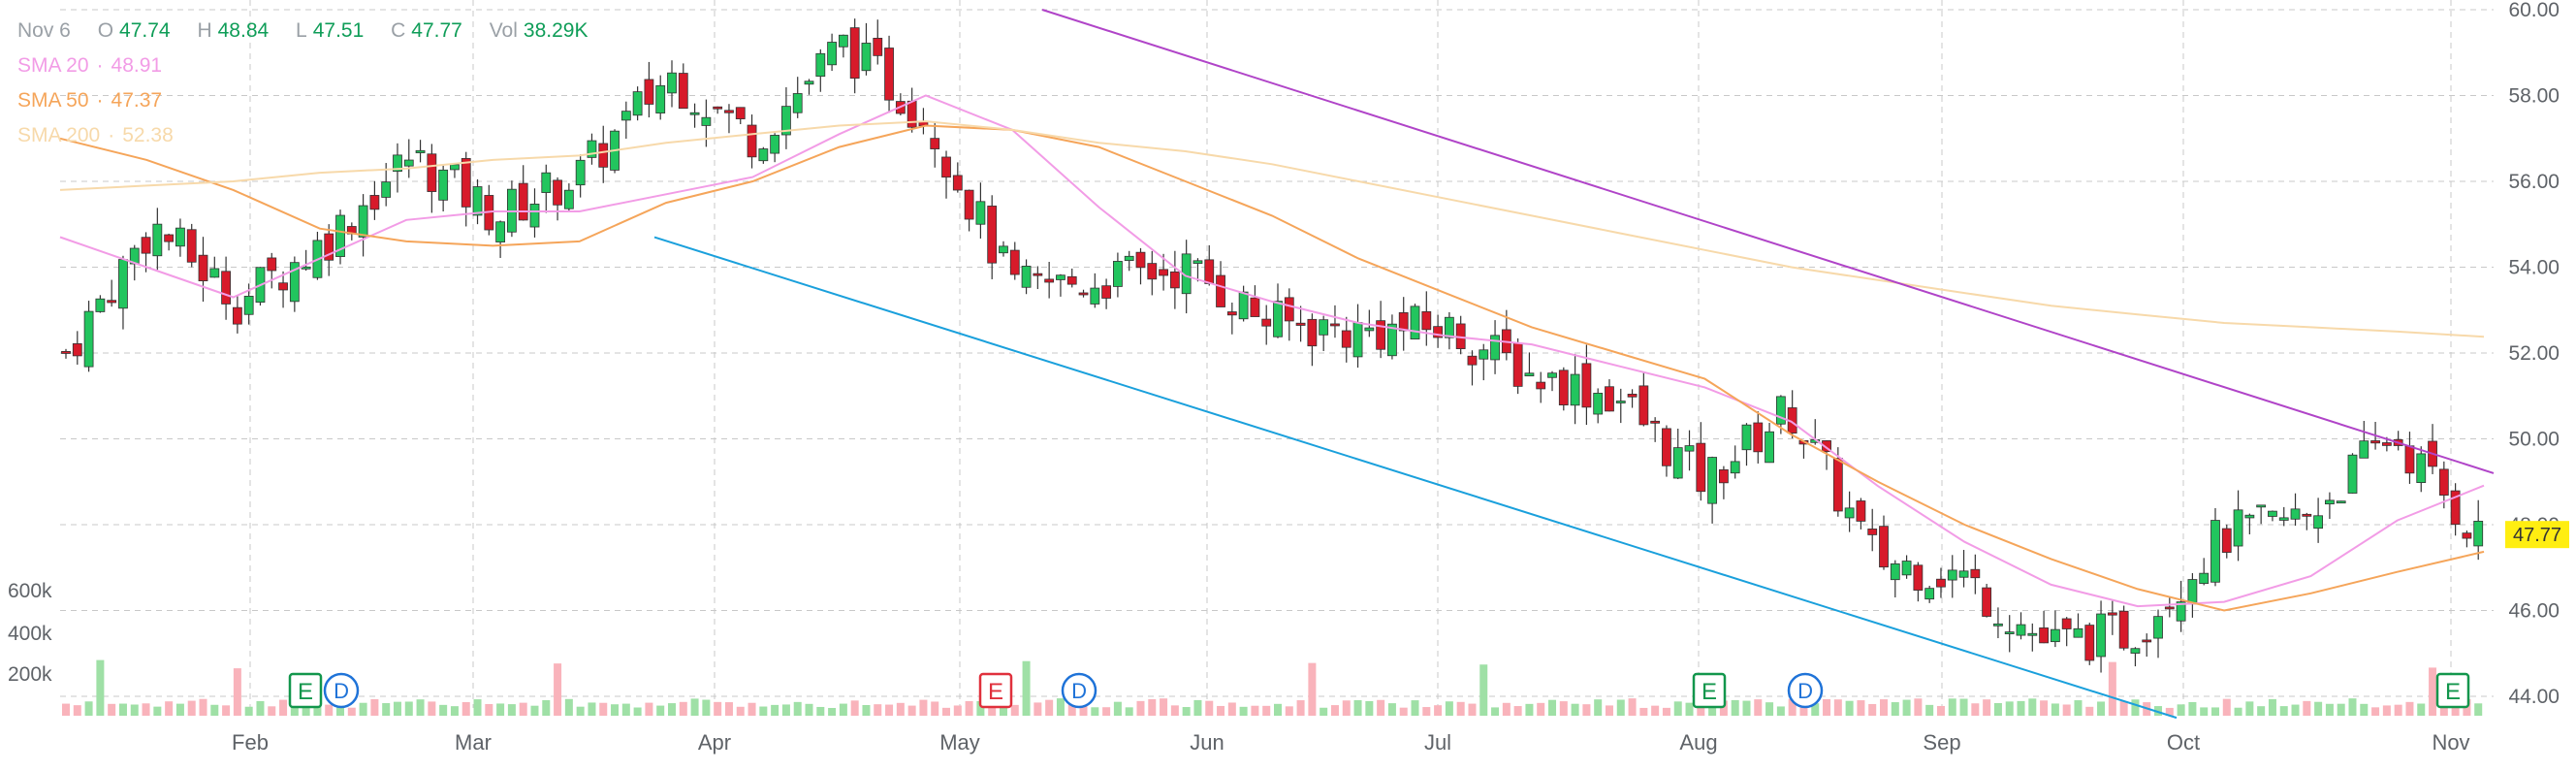 The image size is (2576, 771). What do you see at coordinates (2534, 182) in the screenshot?
I see `y-tick-label: 56.00` at bounding box center [2534, 182].